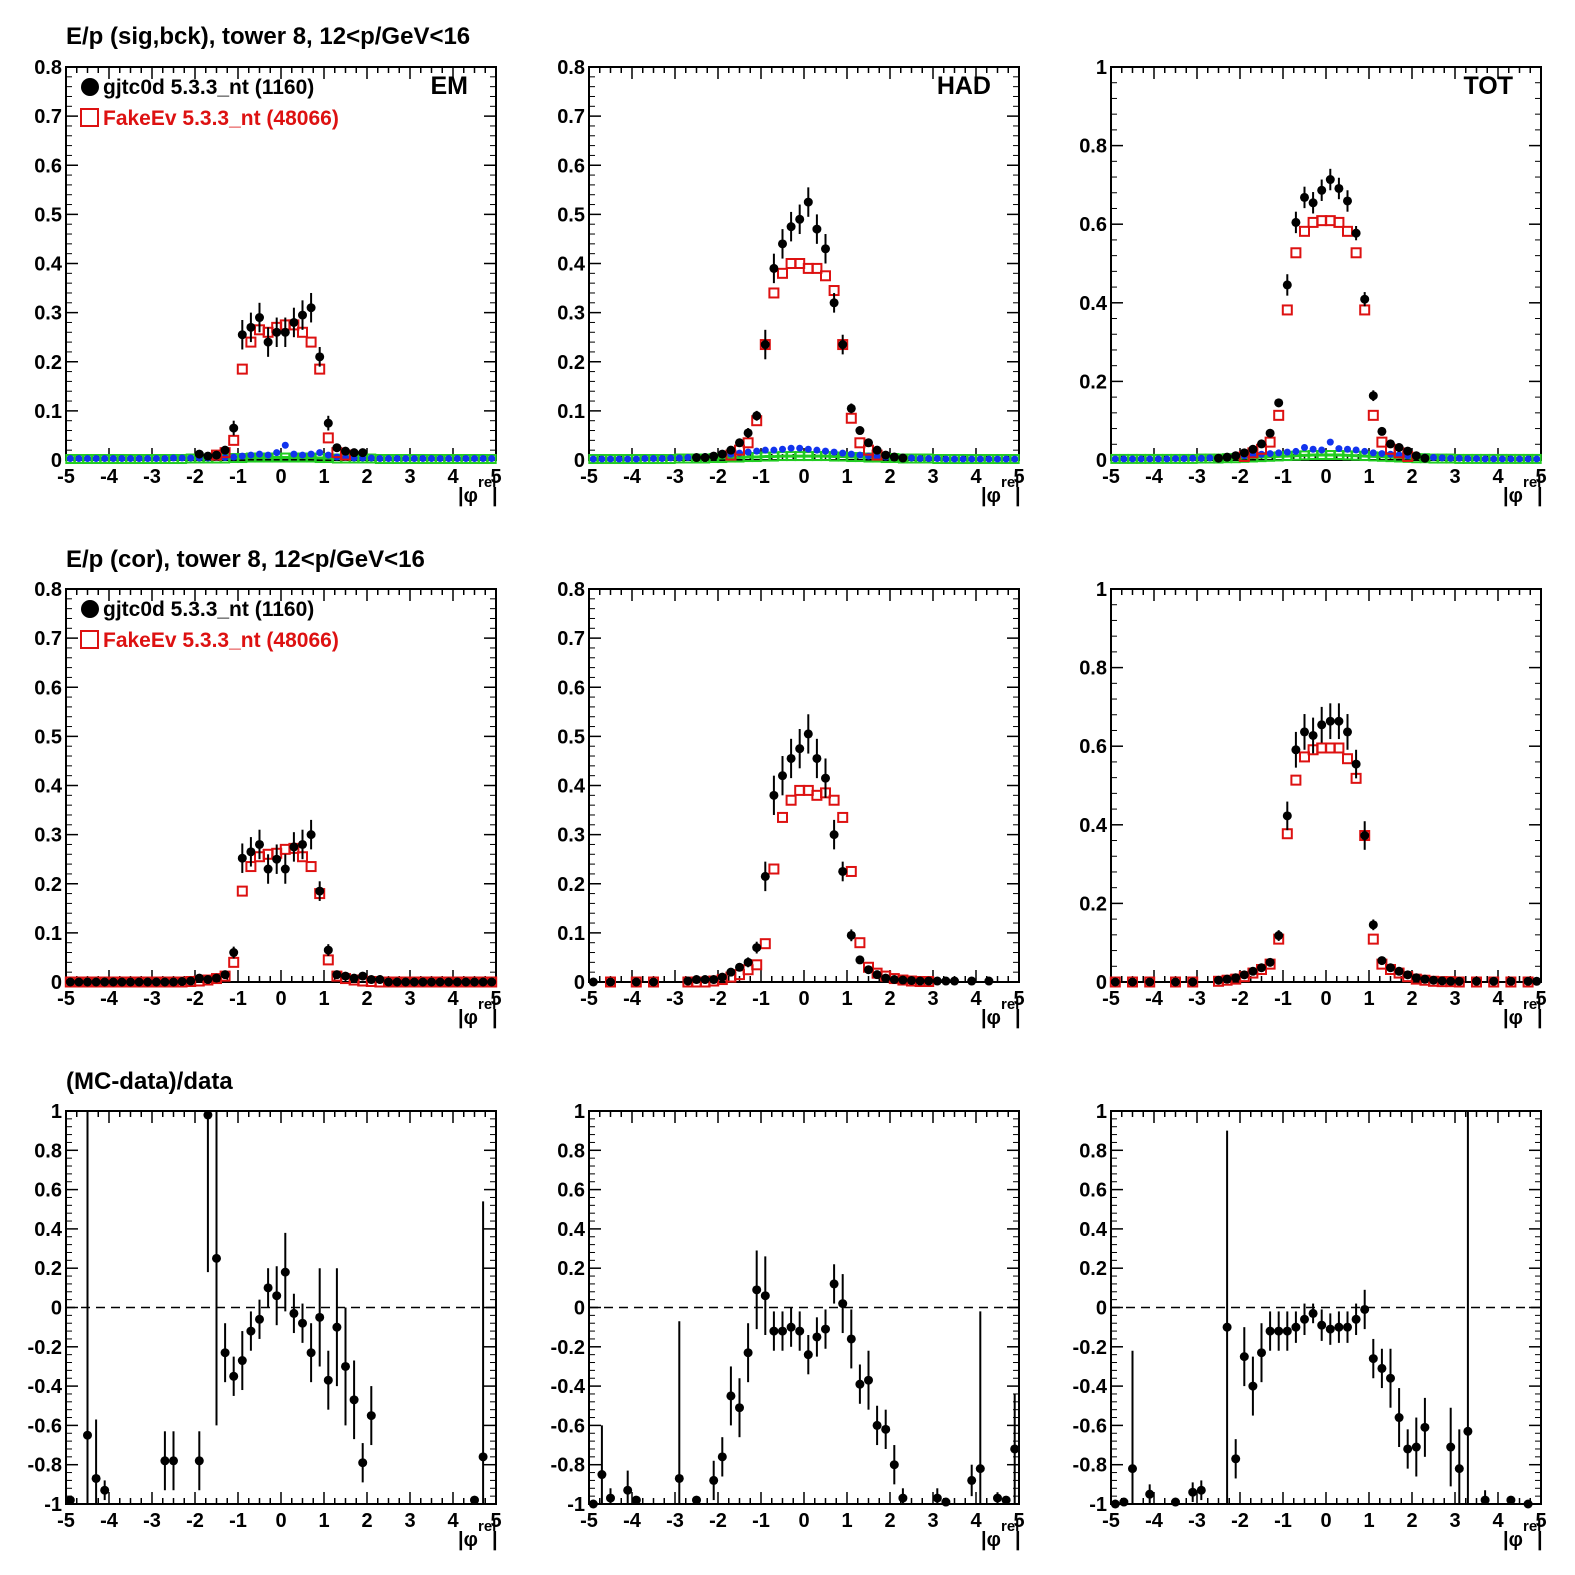 The image size is (1575, 1575). What do you see at coordinates (366, 1521) in the screenshot?
I see `x-tick-label: 2` at bounding box center [366, 1521].